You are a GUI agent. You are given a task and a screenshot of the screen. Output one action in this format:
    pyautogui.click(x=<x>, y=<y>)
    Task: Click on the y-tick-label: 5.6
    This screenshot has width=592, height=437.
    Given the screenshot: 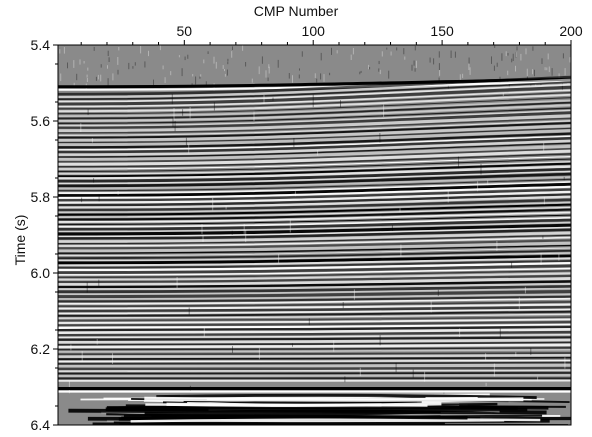 What is the action you would take?
    pyautogui.click(x=41, y=121)
    